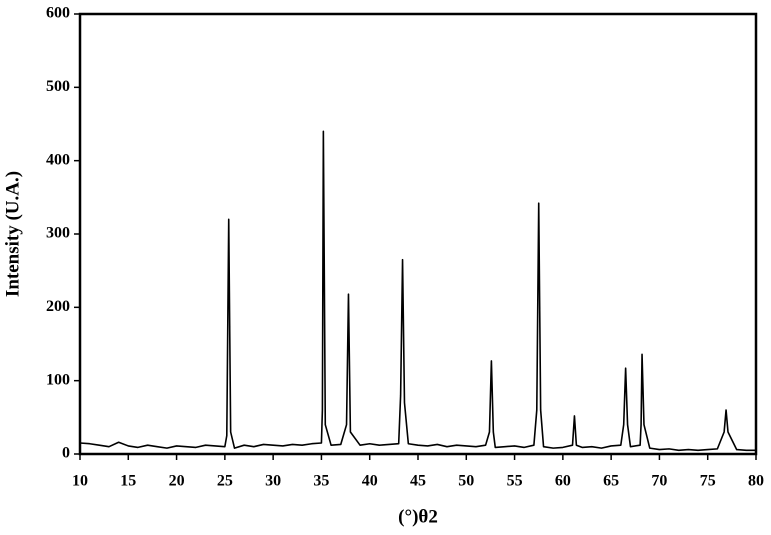 The width and height of the screenshot is (771, 535). Describe the element at coordinates (659, 481) in the screenshot. I see `x-tick-label: 70` at that location.